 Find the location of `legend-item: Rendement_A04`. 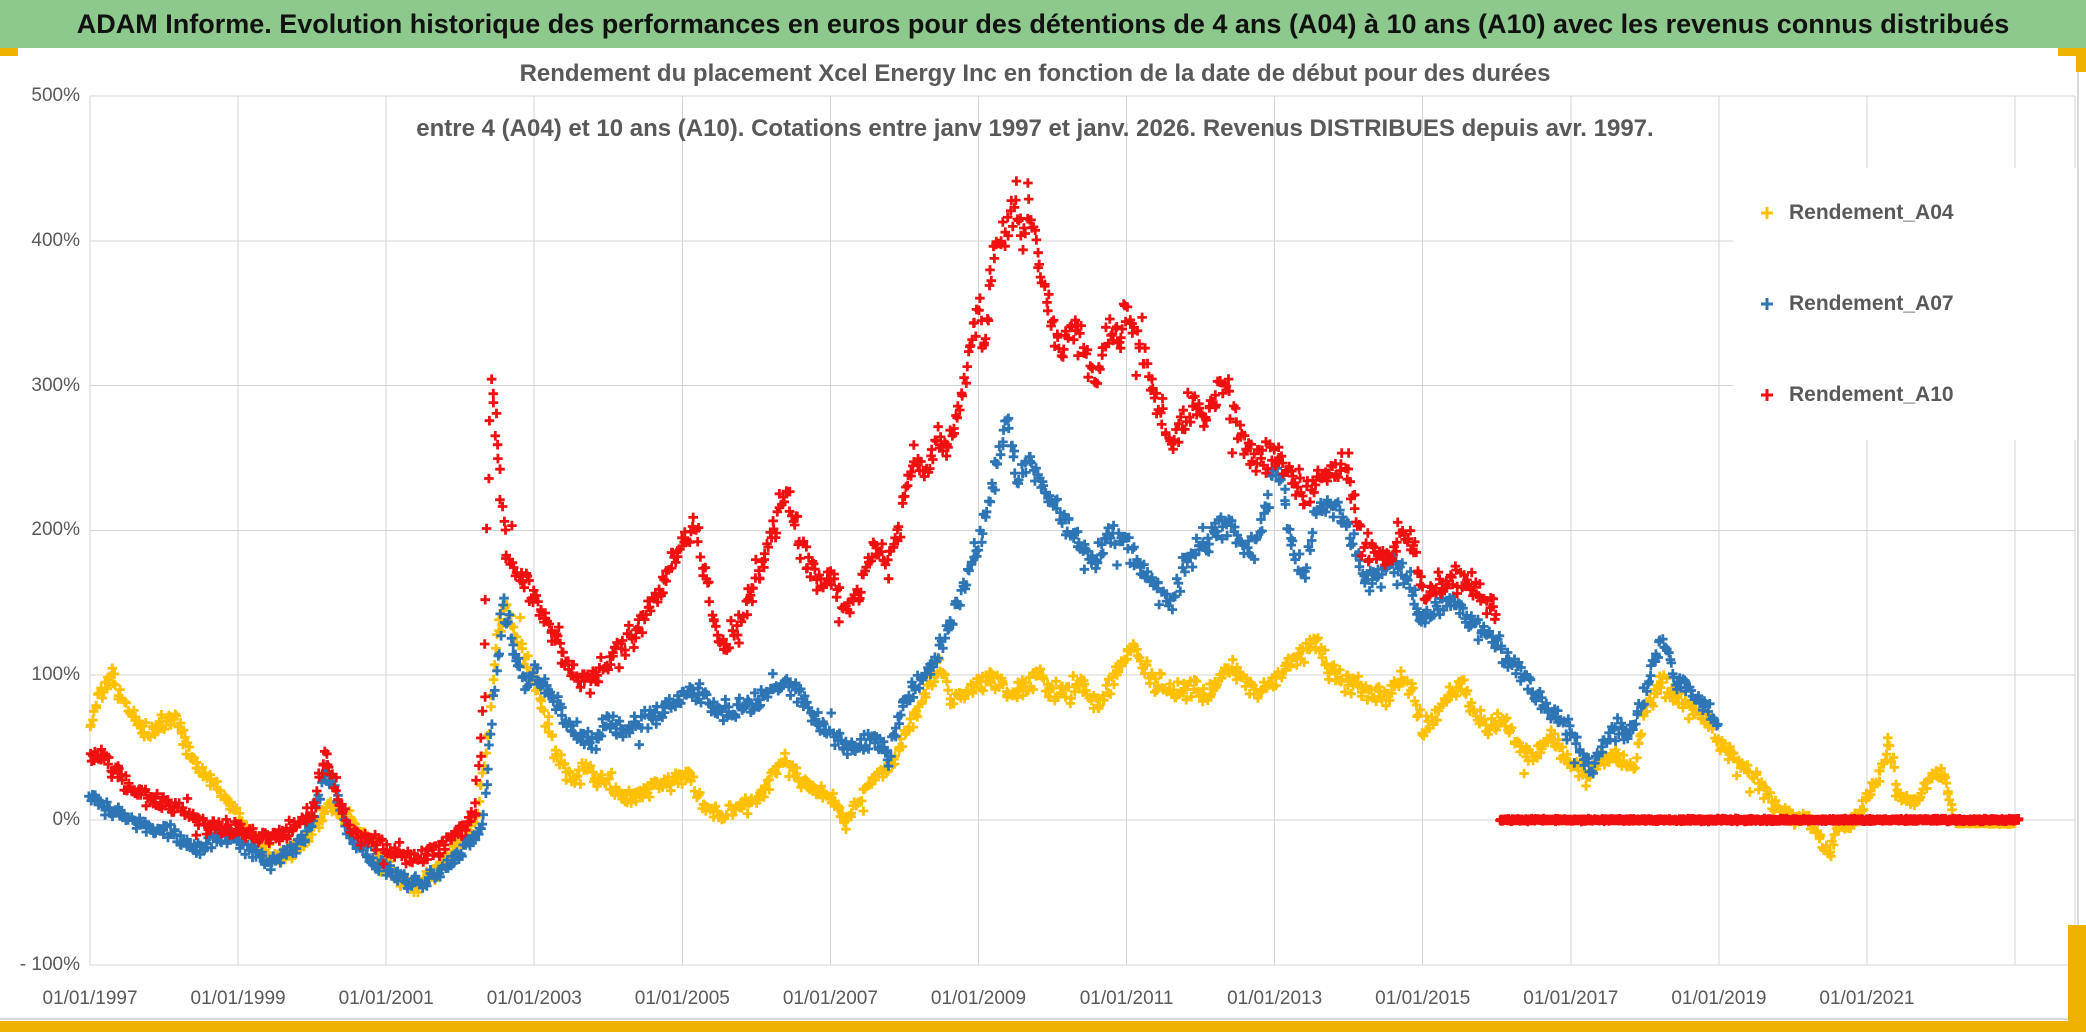

legend-item: Rendement_A04 is located at coordinates (1918, 213).